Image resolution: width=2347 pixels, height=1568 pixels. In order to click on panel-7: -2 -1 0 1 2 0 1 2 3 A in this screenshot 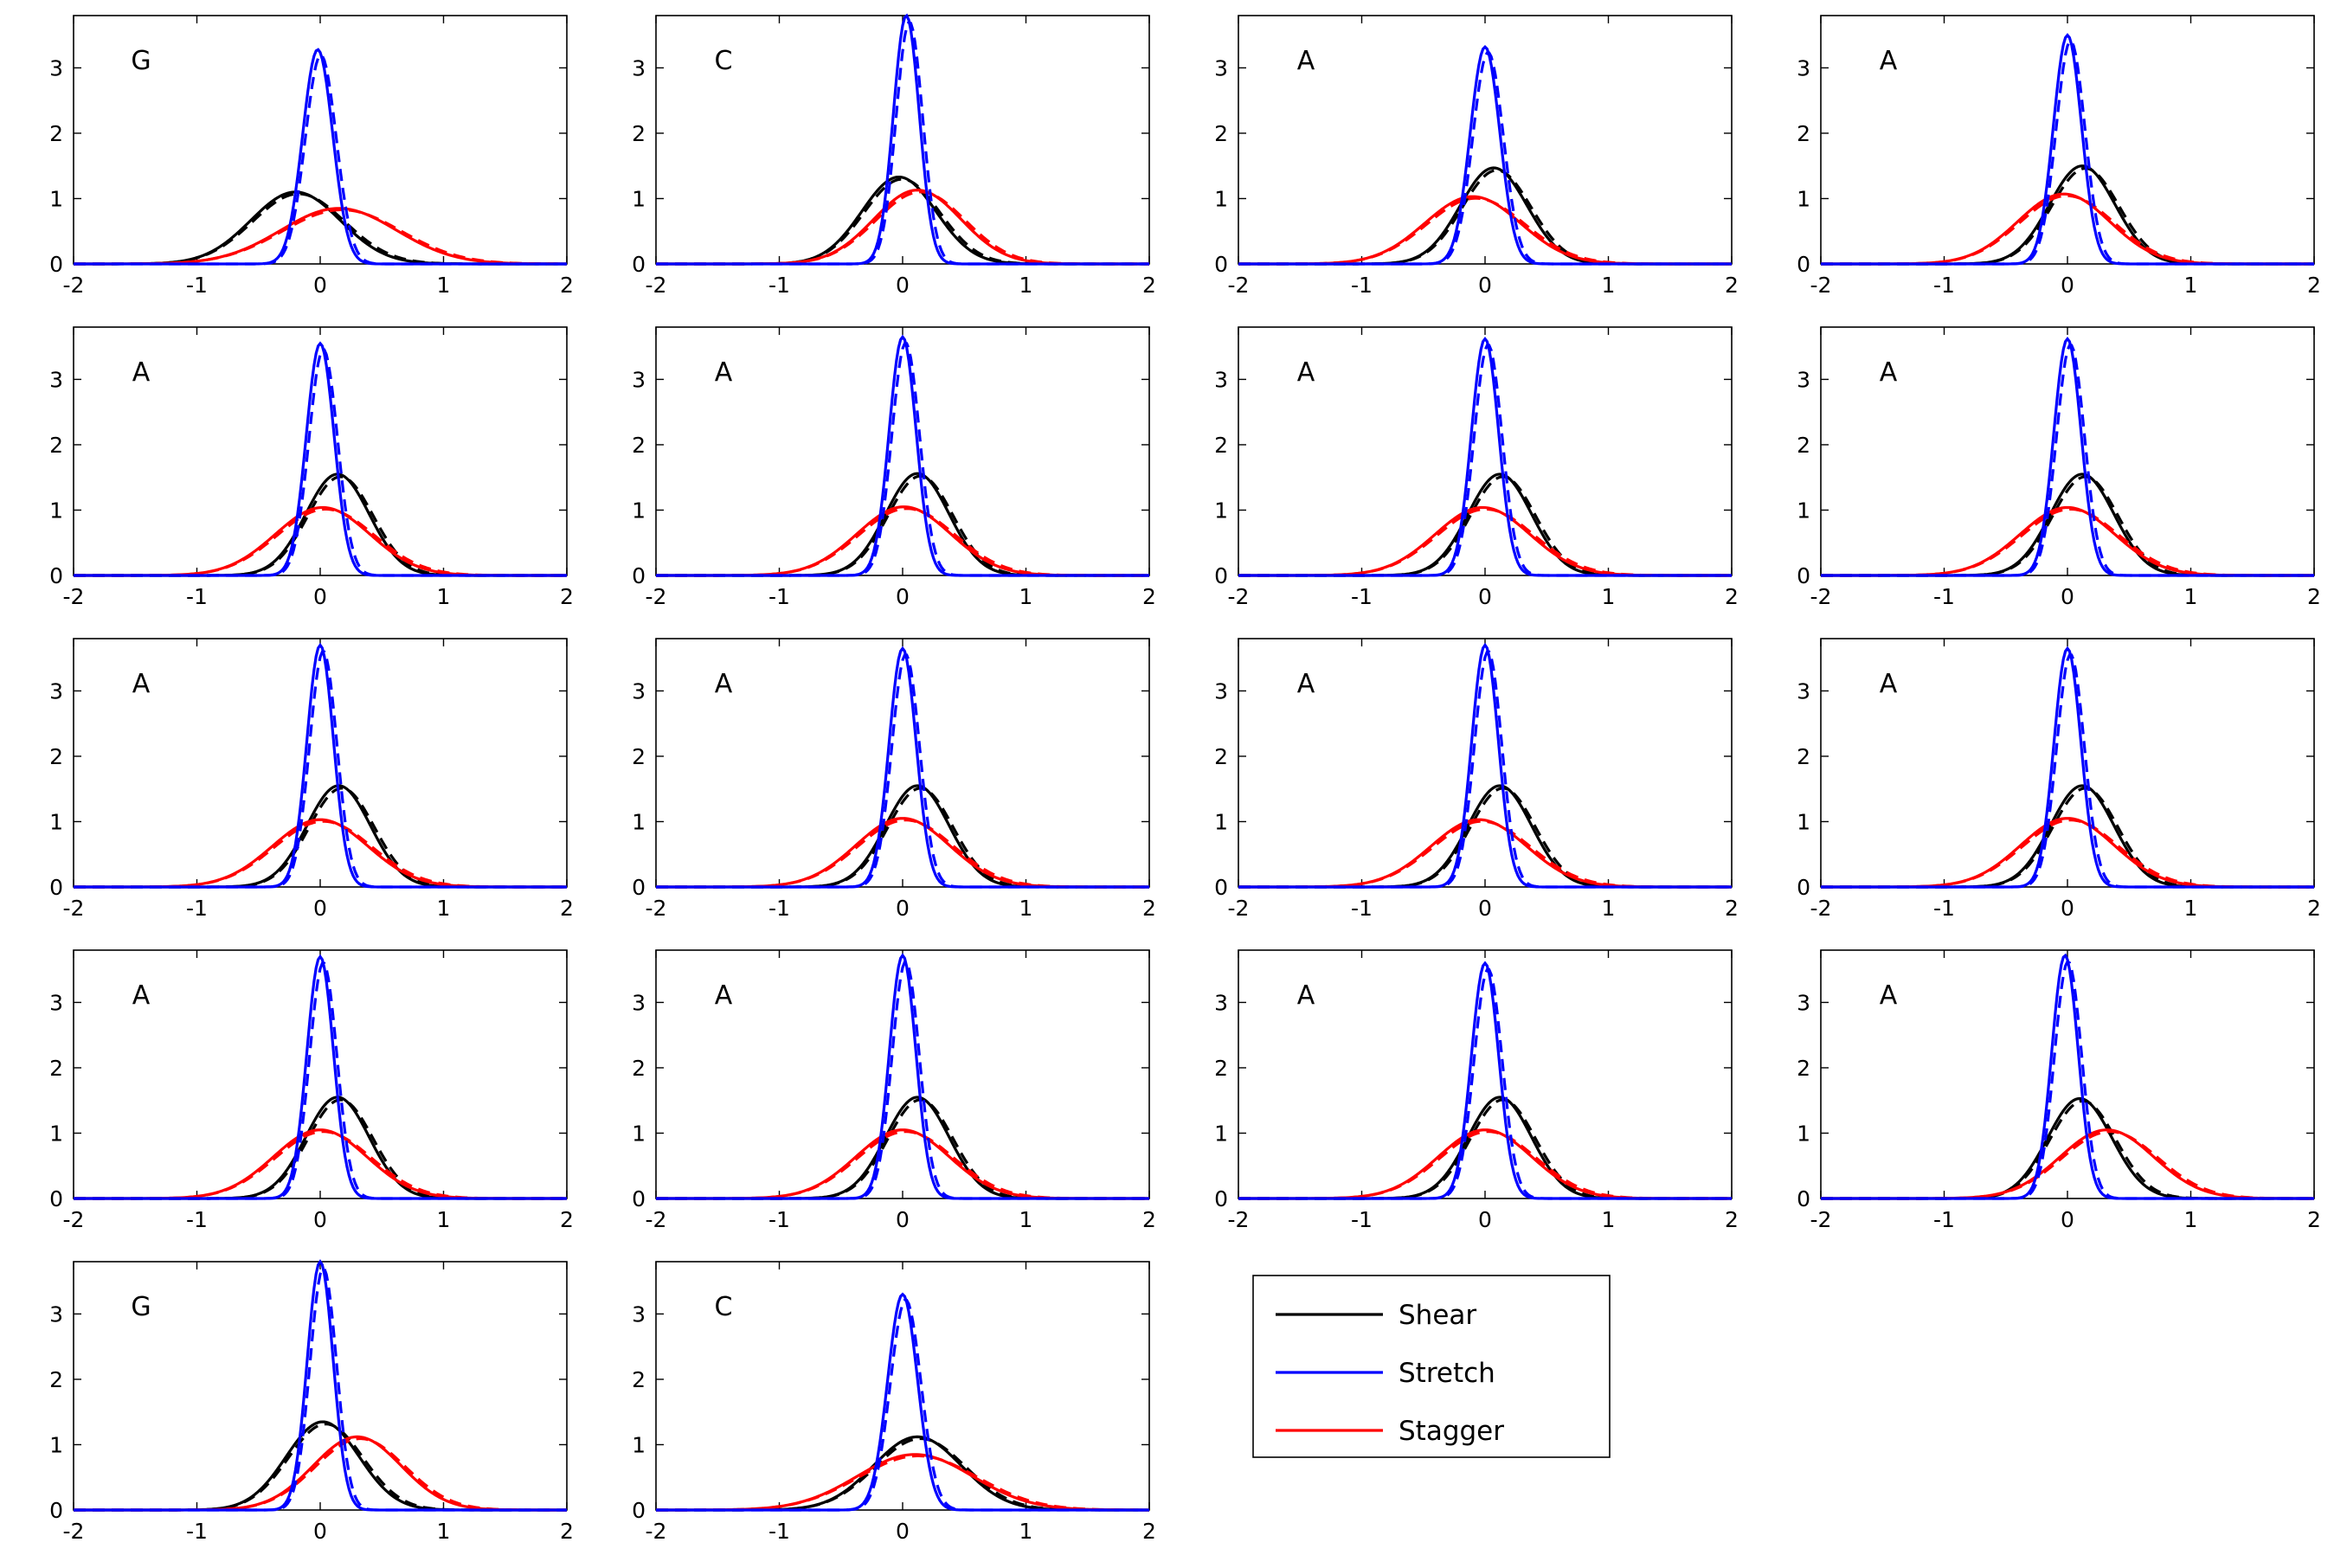, I will do `click(1476, 467)`.